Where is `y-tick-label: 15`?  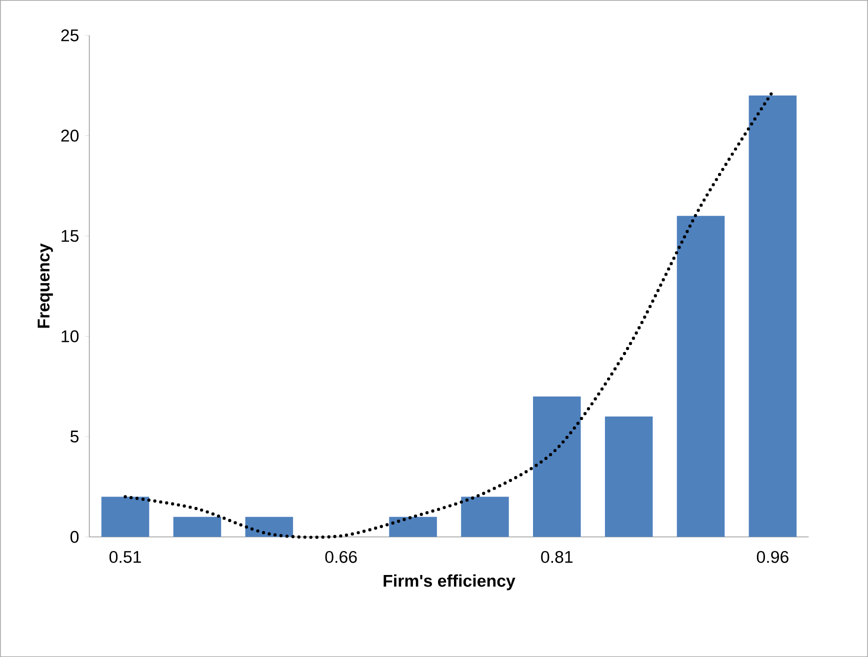
y-tick-label: 15 is located at coordinates (70, 236).